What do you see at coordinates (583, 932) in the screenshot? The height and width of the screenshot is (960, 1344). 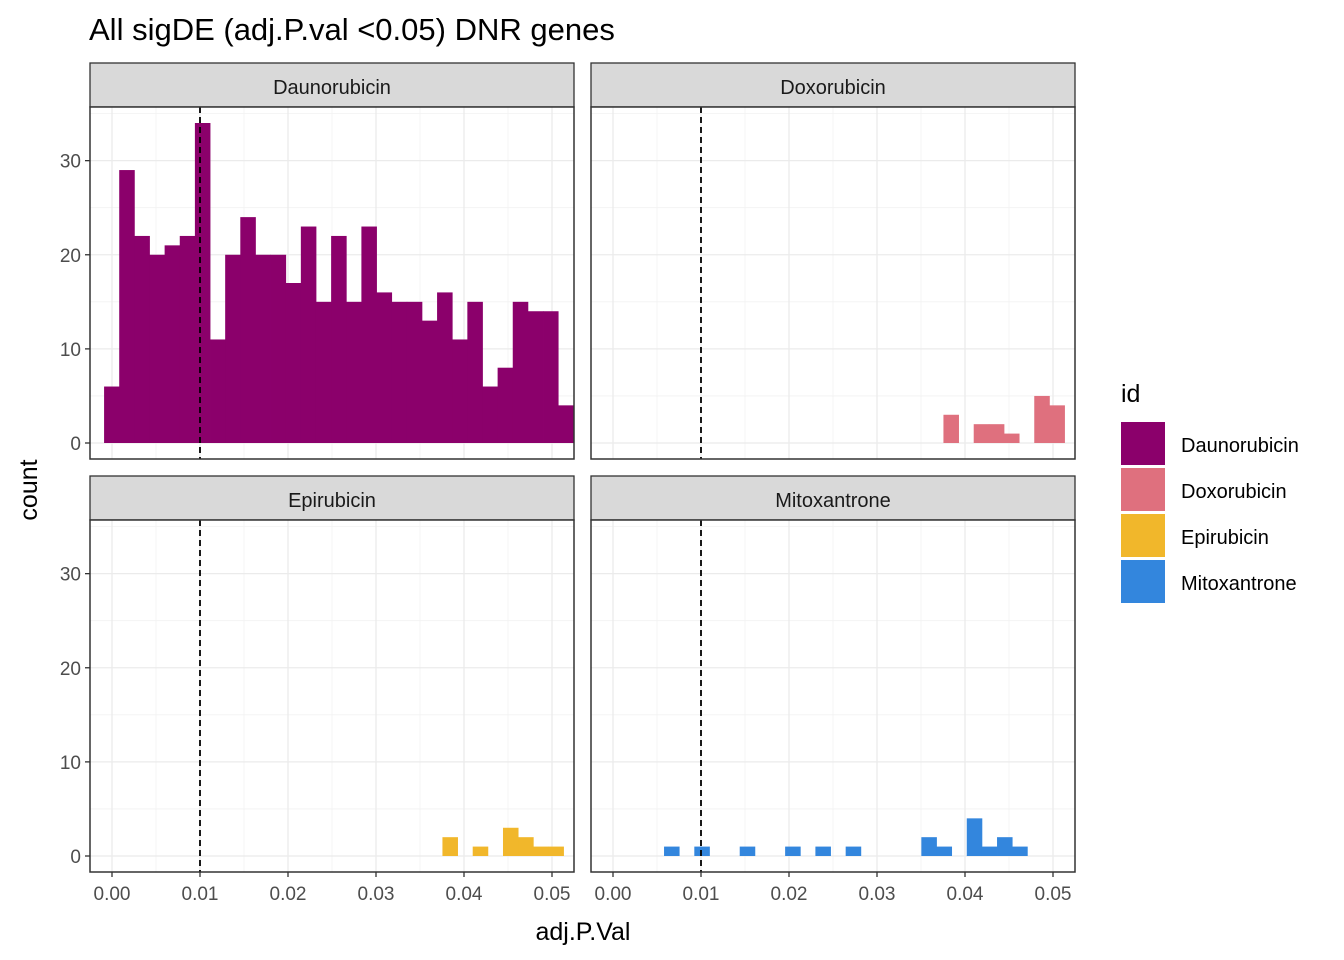 I see `x-axis-title: adj.P.Val` at bounding box center [583, 932].